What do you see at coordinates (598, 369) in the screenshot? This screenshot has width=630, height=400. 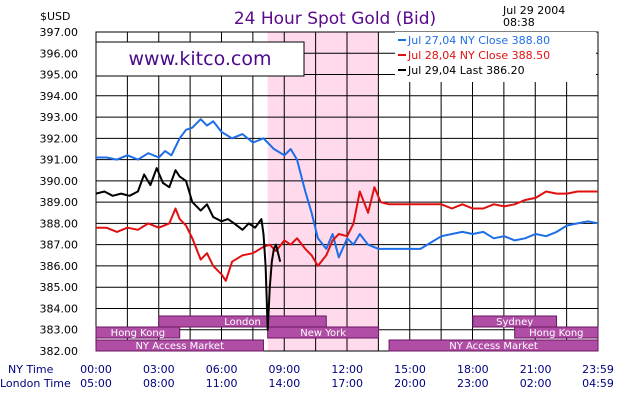 I see `x-tick-ny: 23:59` at bounding box center [598, 369].